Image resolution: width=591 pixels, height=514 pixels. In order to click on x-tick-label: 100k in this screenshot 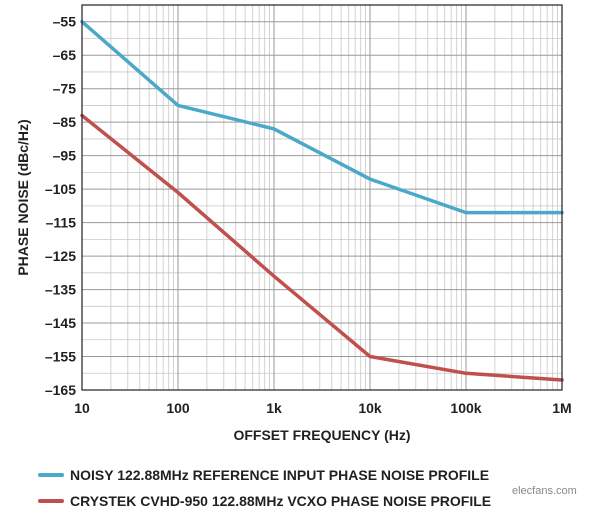, I will do `click(465, 408)`.